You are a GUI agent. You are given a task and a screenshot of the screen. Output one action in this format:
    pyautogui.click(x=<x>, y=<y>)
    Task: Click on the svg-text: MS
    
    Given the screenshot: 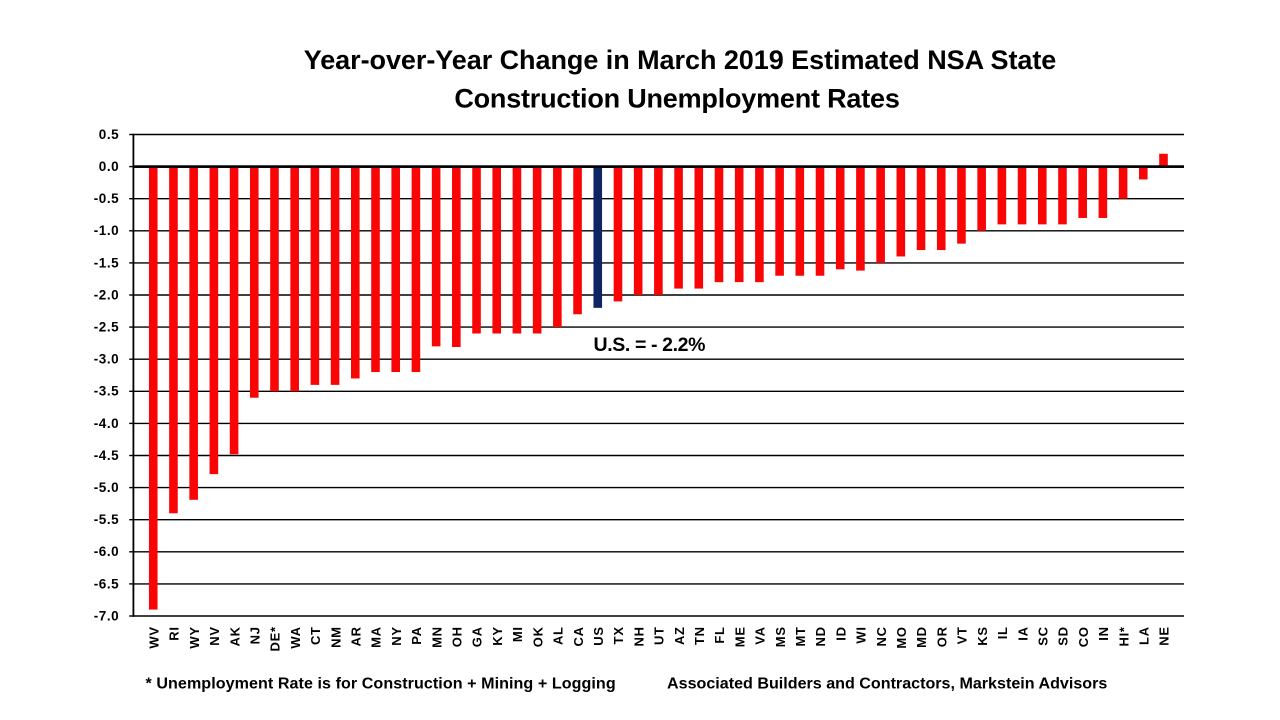 What is the action you would take?
    pyautogui.click(x=780, y=636)
    